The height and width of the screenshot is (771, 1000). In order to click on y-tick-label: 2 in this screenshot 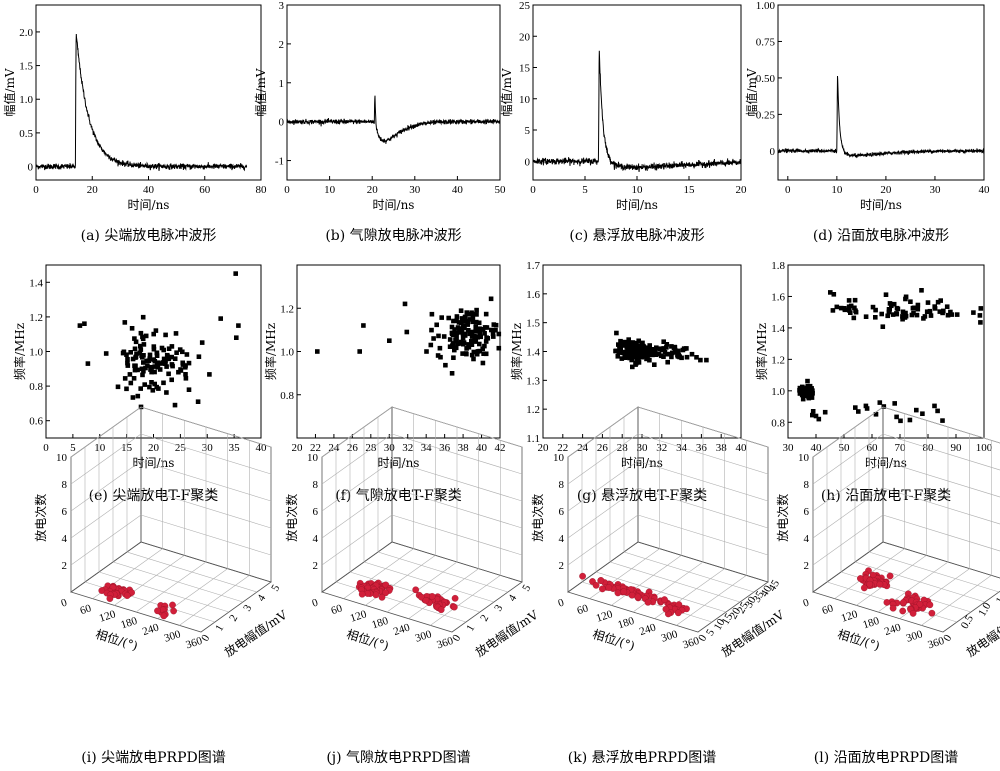, I will do `click(233, 618)`.